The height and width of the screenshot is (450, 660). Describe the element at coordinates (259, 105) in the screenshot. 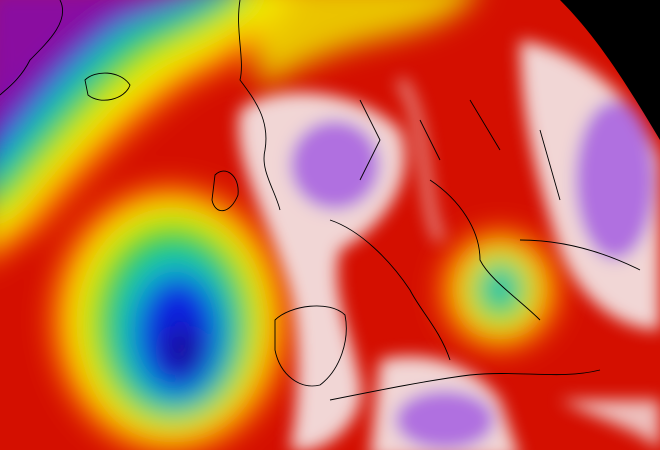

I see `scandinavia-coast` at that location.